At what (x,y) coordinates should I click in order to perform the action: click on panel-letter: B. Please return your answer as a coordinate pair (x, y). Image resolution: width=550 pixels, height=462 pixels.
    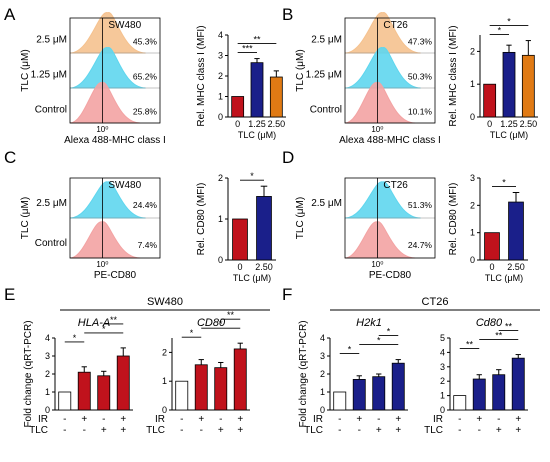
    Looking at the image, I should click on (287, 14).